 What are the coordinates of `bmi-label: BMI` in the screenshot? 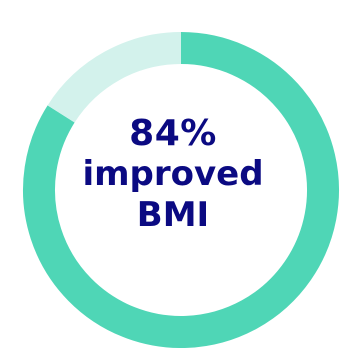 It's located at (173, 214).